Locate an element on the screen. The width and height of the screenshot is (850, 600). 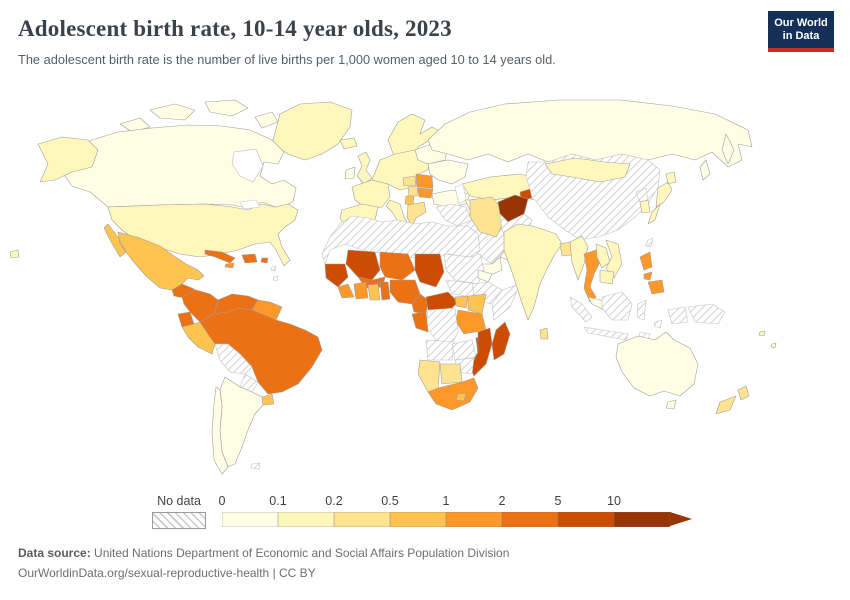
region-ukraine is located at coordinates (448, 172).